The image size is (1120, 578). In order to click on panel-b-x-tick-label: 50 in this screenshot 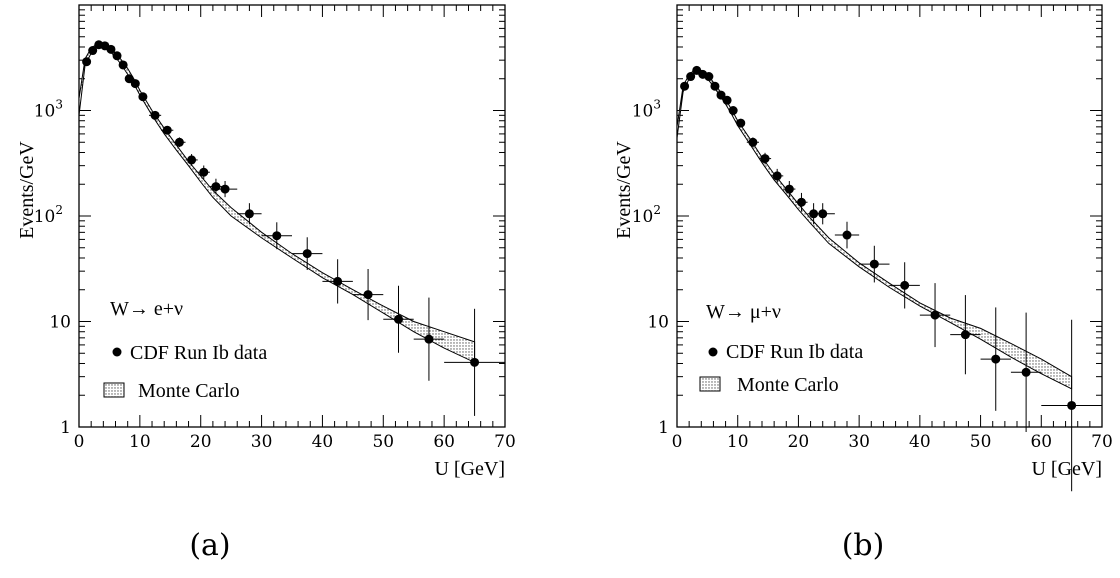, I will do `click(981, 442)`.